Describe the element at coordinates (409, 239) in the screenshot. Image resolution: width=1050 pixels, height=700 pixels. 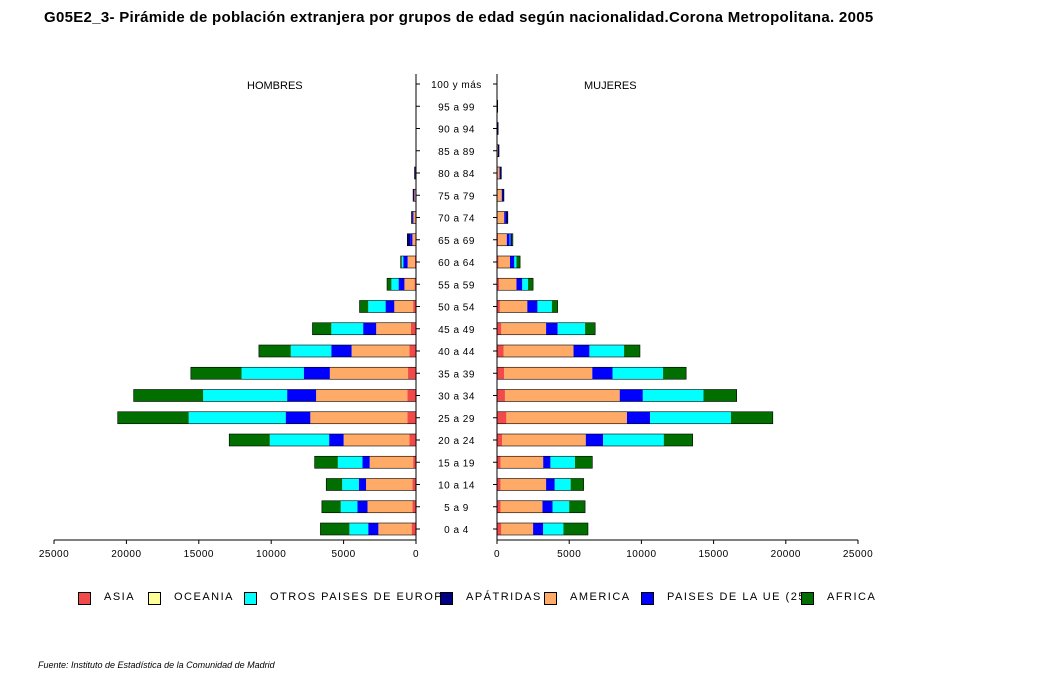
I see `bar-men-65-a-69-apatridas` at that location.